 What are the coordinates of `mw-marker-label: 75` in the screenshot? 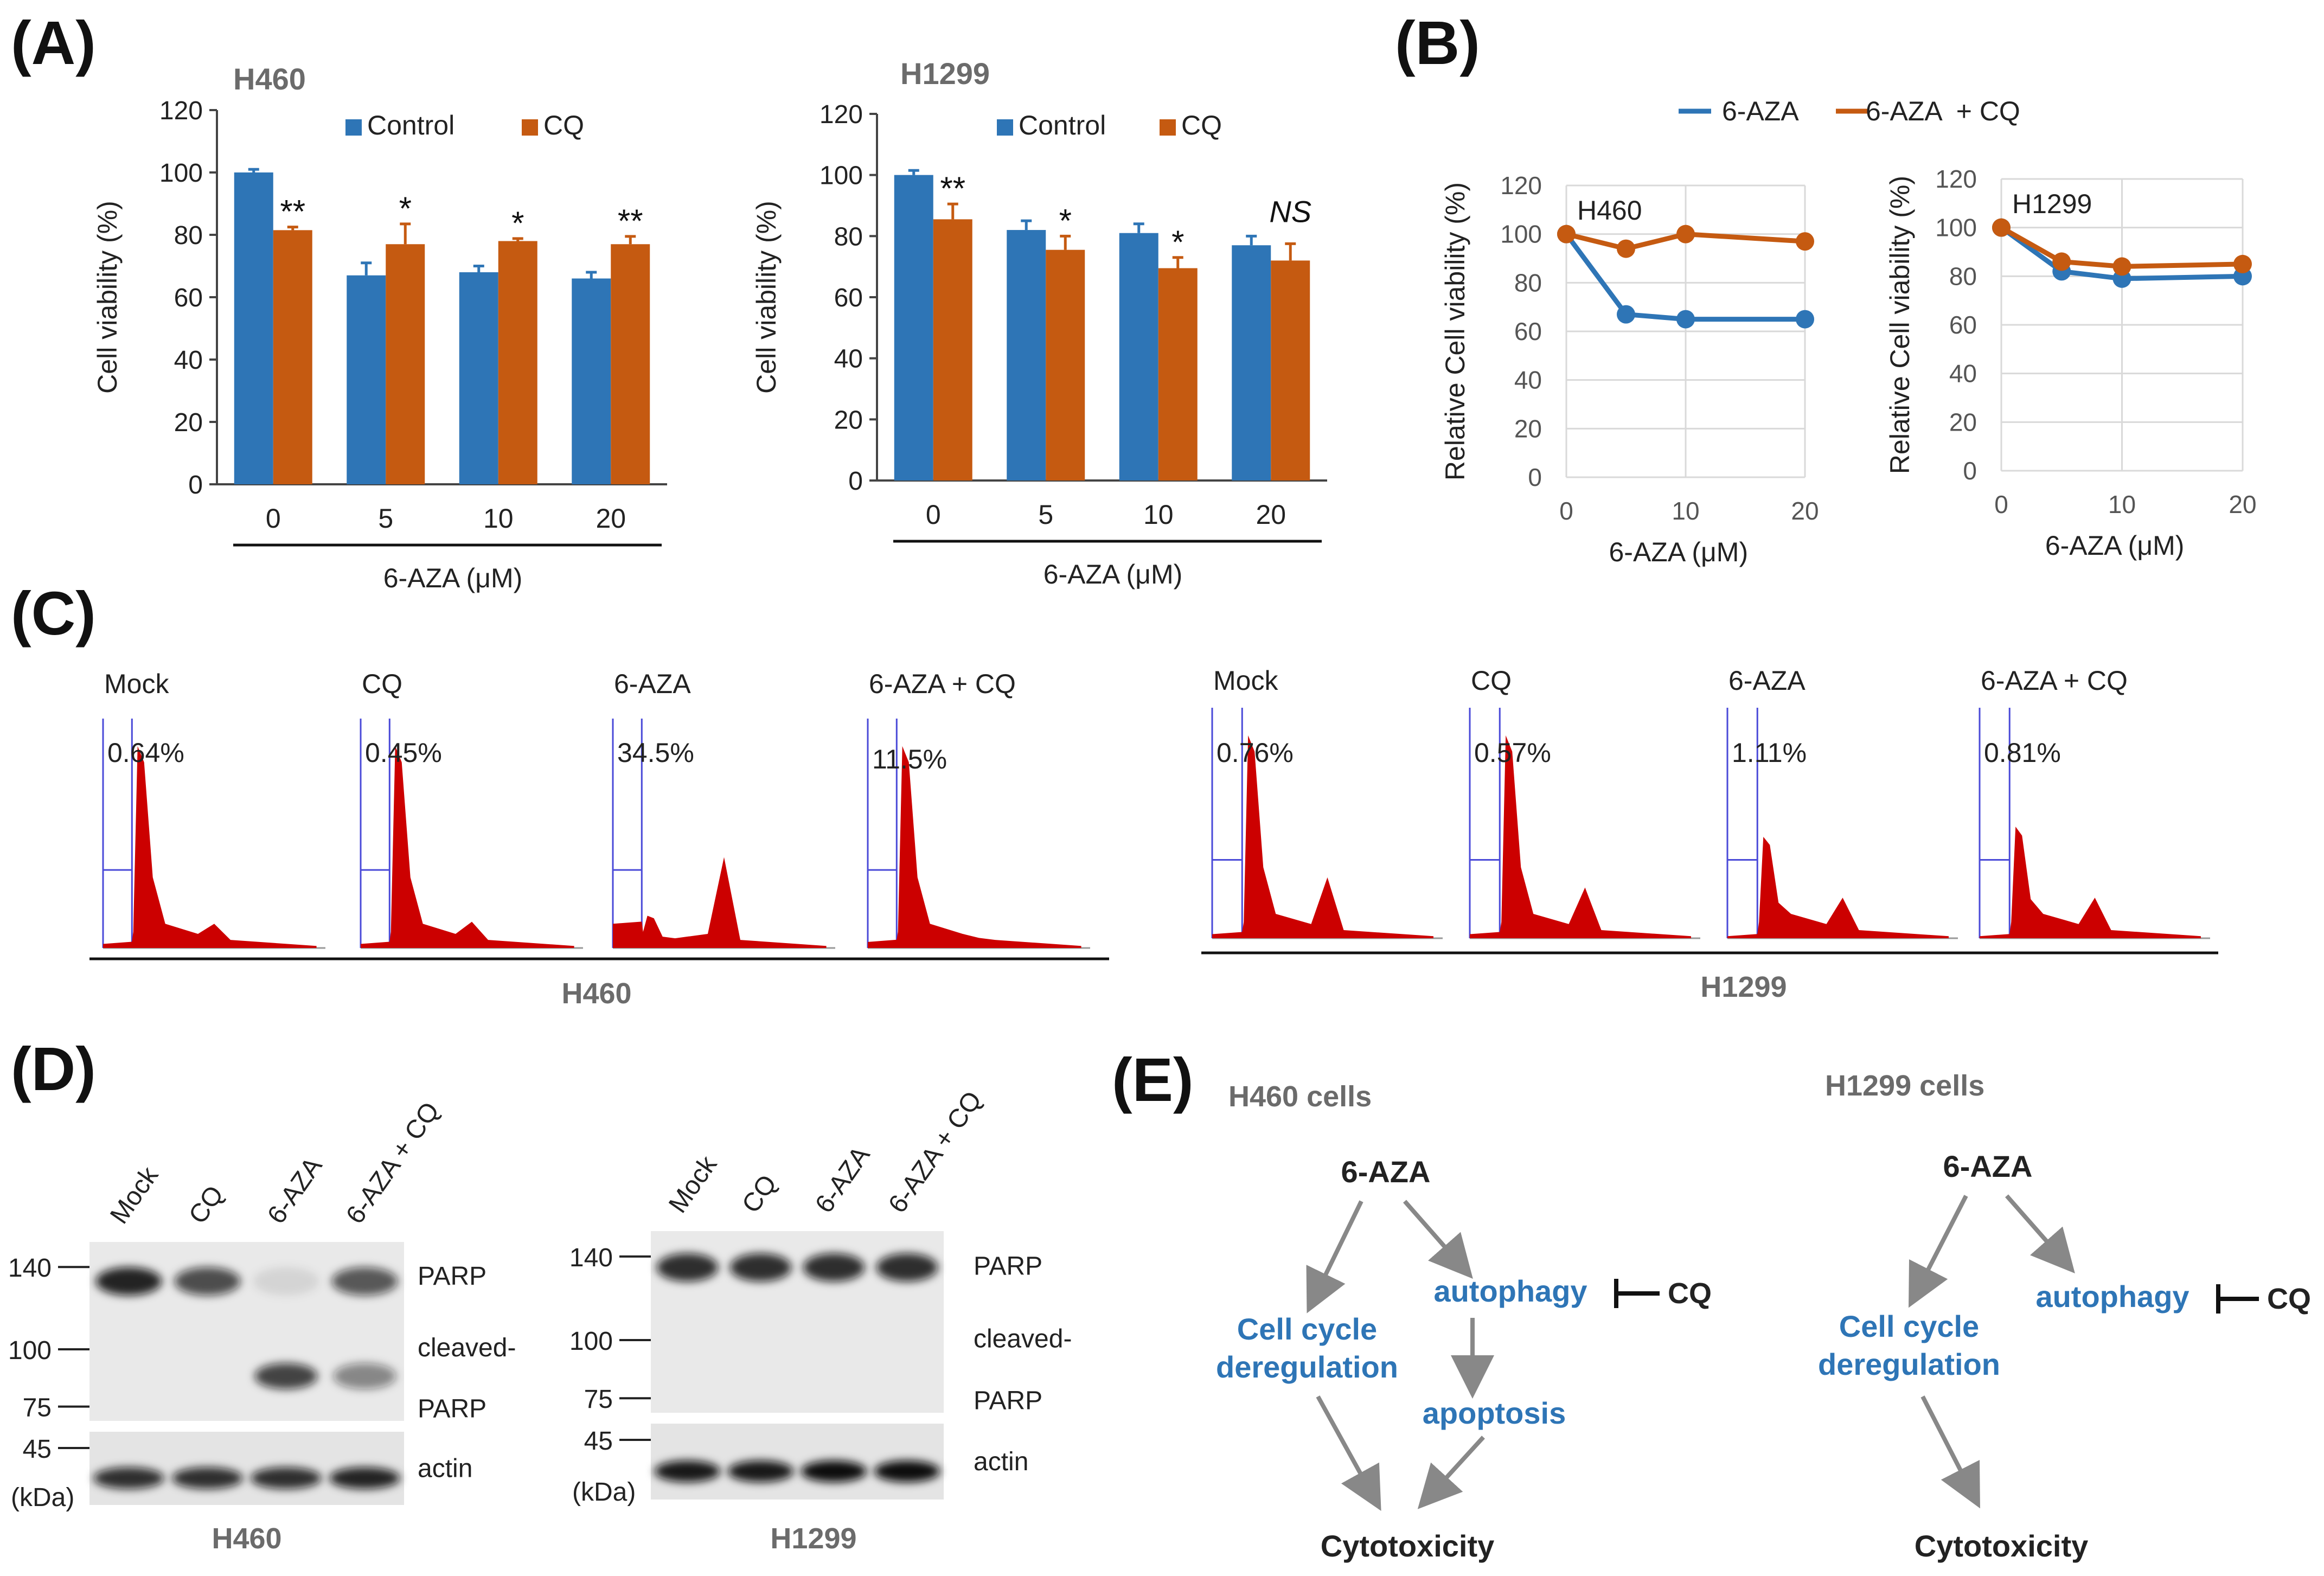 It's located at (598, 1399).